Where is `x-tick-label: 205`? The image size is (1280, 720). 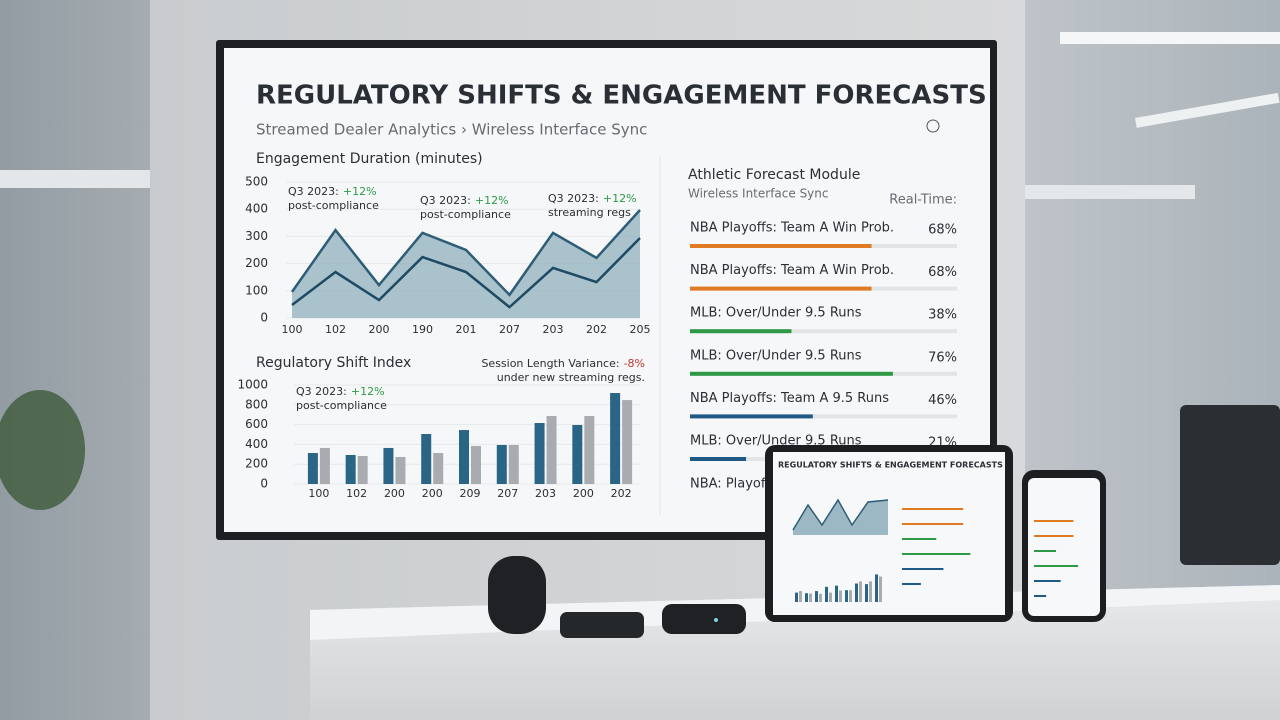 x-tick-label: 205 is located at coordinates (640, 329).